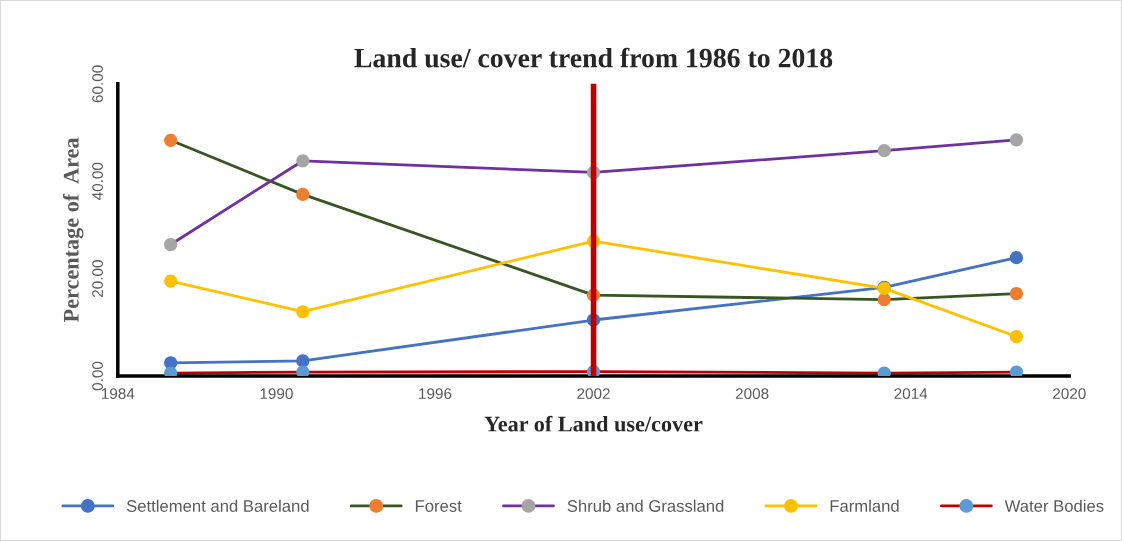  What do you see at coordinates (593, 57) in the screenshot?
I see `chart-title: Land use/ cover trend from 1986 to 2018` at bounding box center [593, 57].